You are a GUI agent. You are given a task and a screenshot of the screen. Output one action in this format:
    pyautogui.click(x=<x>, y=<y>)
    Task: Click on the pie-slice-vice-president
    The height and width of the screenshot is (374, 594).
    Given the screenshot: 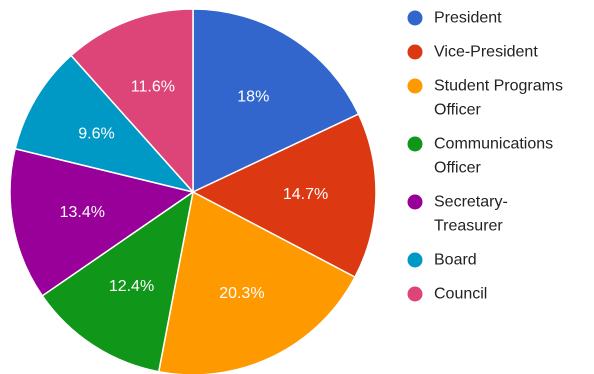 What is the action you would take?
    pyautogui.click(x=284, y=195)
    